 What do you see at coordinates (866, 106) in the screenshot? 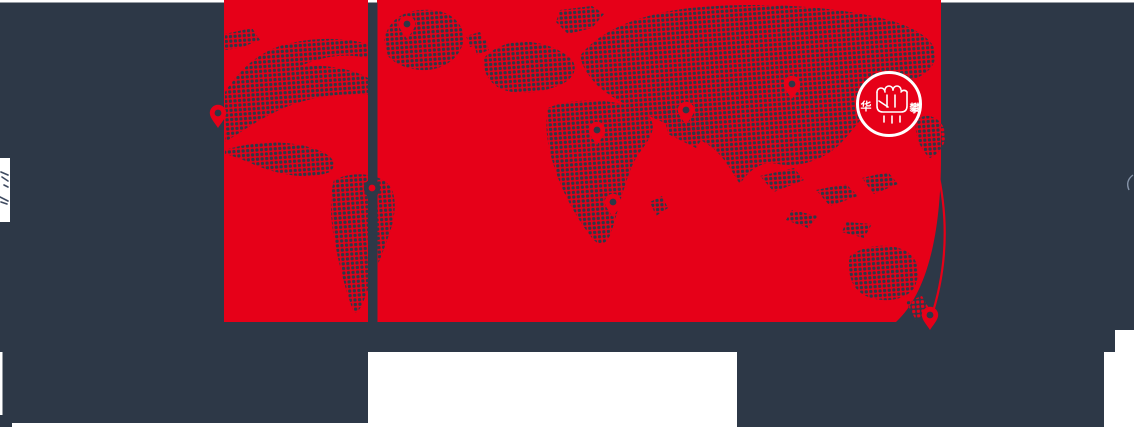
I see `logo-char-left: 华` at bounding box center [866, 106].